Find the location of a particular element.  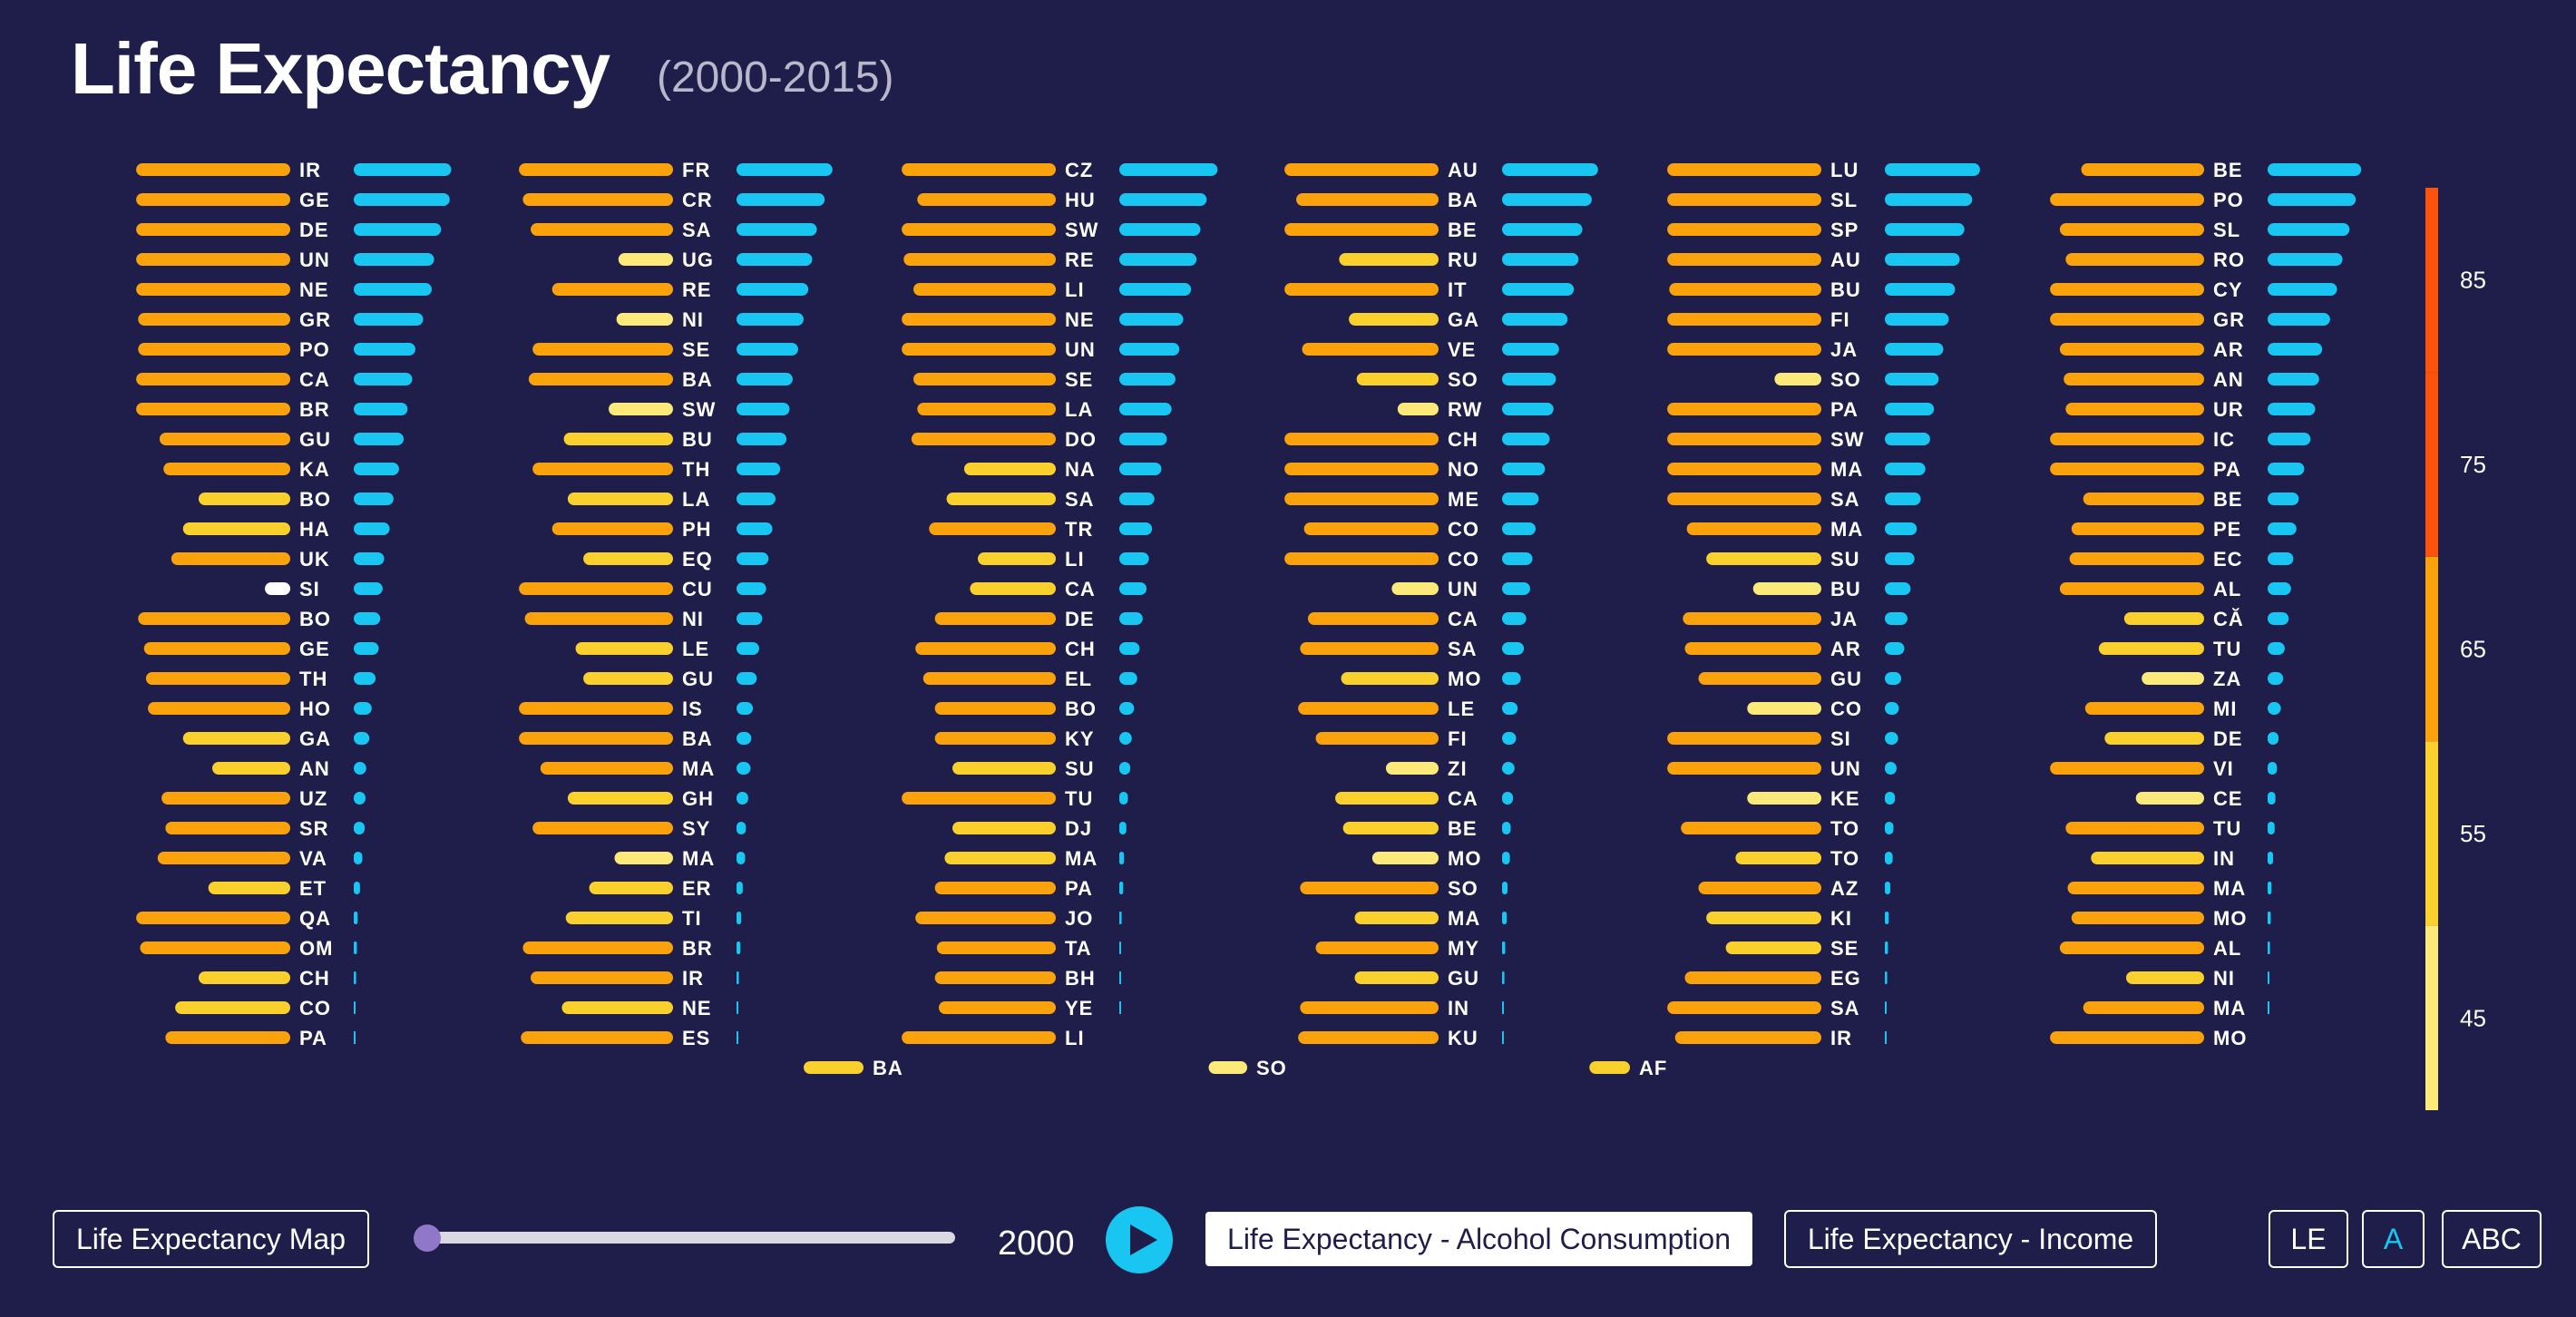

year-slider-thumb is located at coordinates (427, 1238).